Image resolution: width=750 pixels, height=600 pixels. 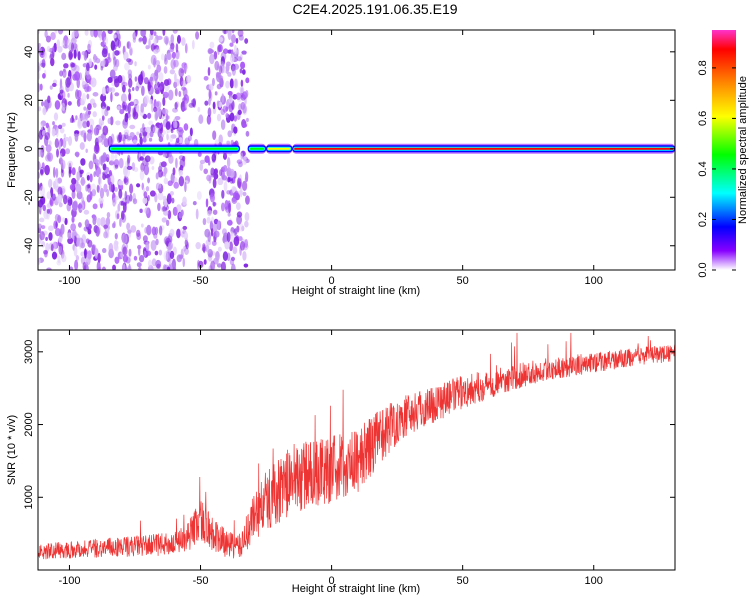 What do you see at coordinates (29, 246) in the screenshot?
I see `spectrogram-ytick-label: -40` at bounding box center [29, 246].